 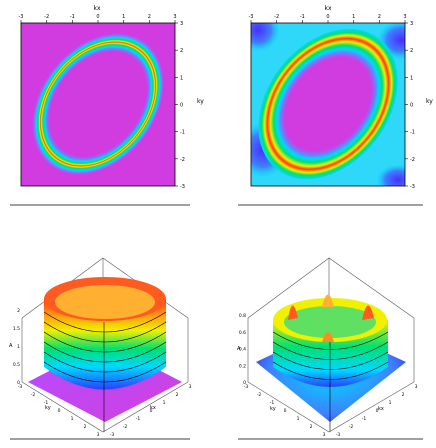 What do you see at coordinates (200, 101) in the screenshot?
I see `heatmap-1-ylabel: ky` at bounding box center [200, 101].